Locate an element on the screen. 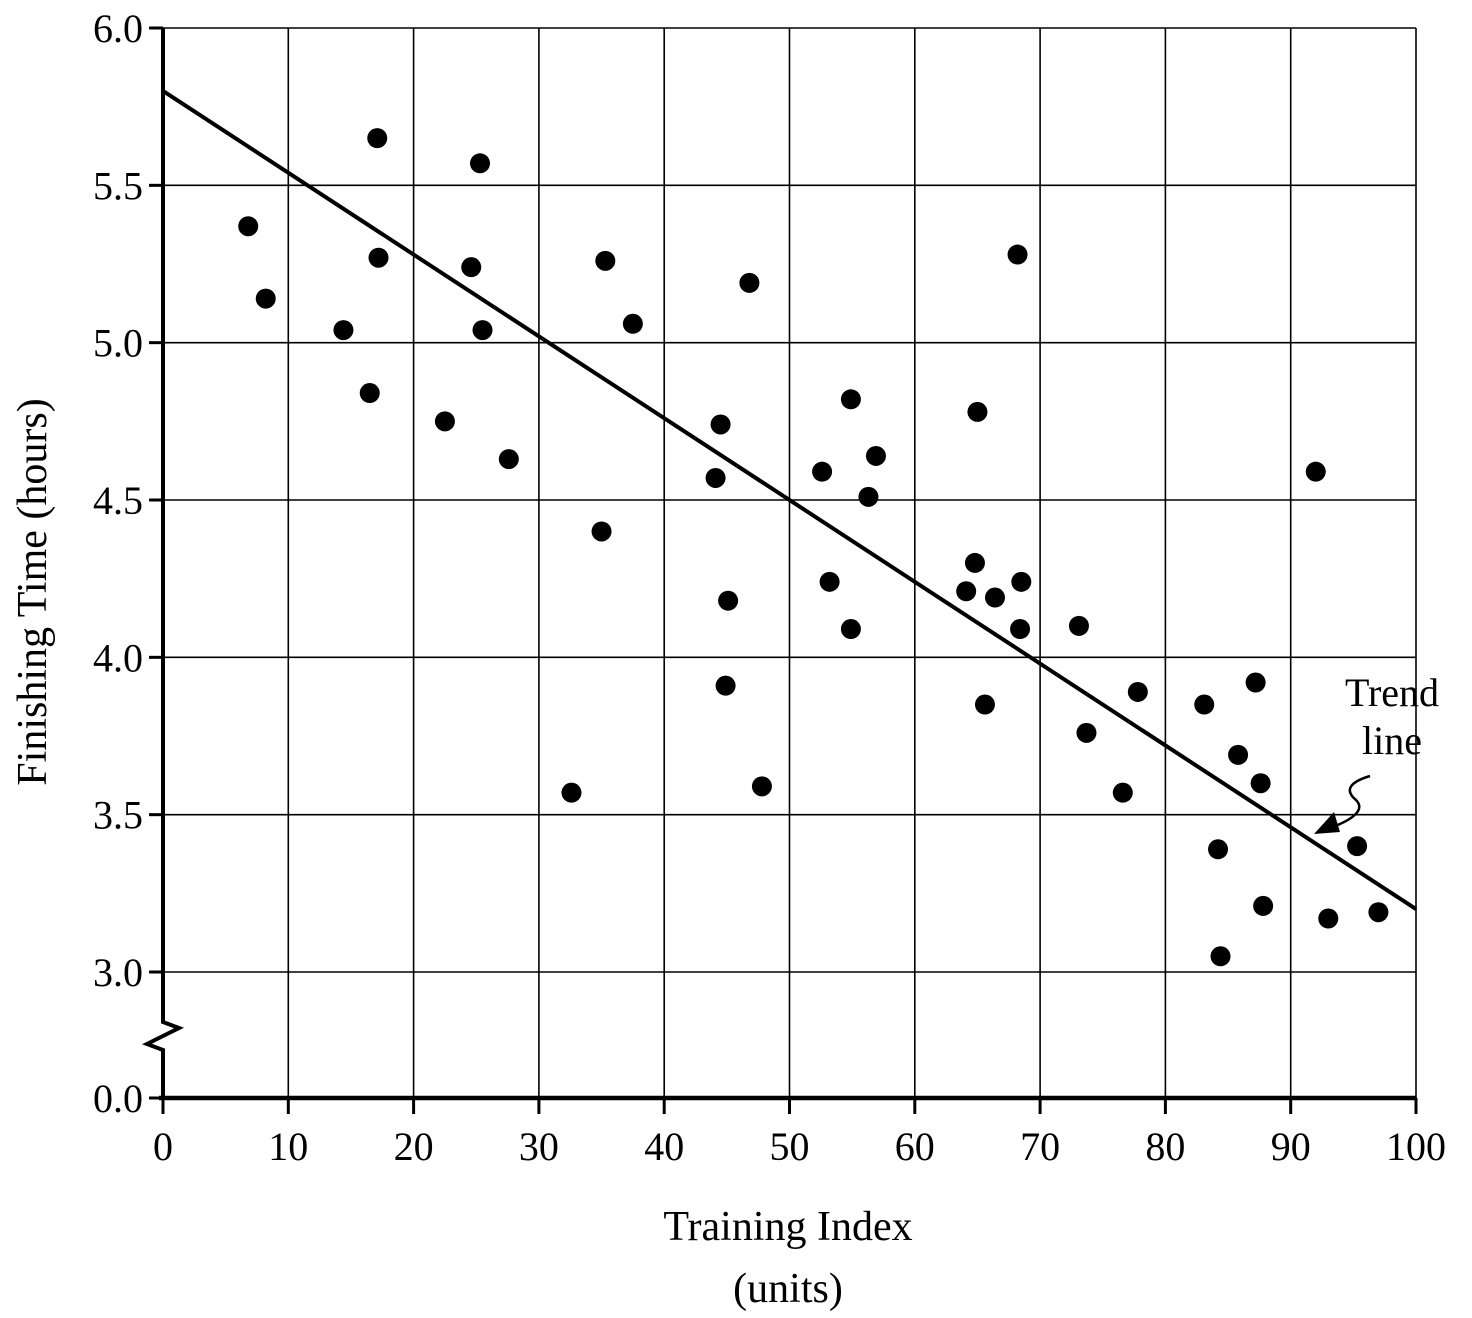  y-tick-label-break: 0.0 is located at coordinates (118, 1098).